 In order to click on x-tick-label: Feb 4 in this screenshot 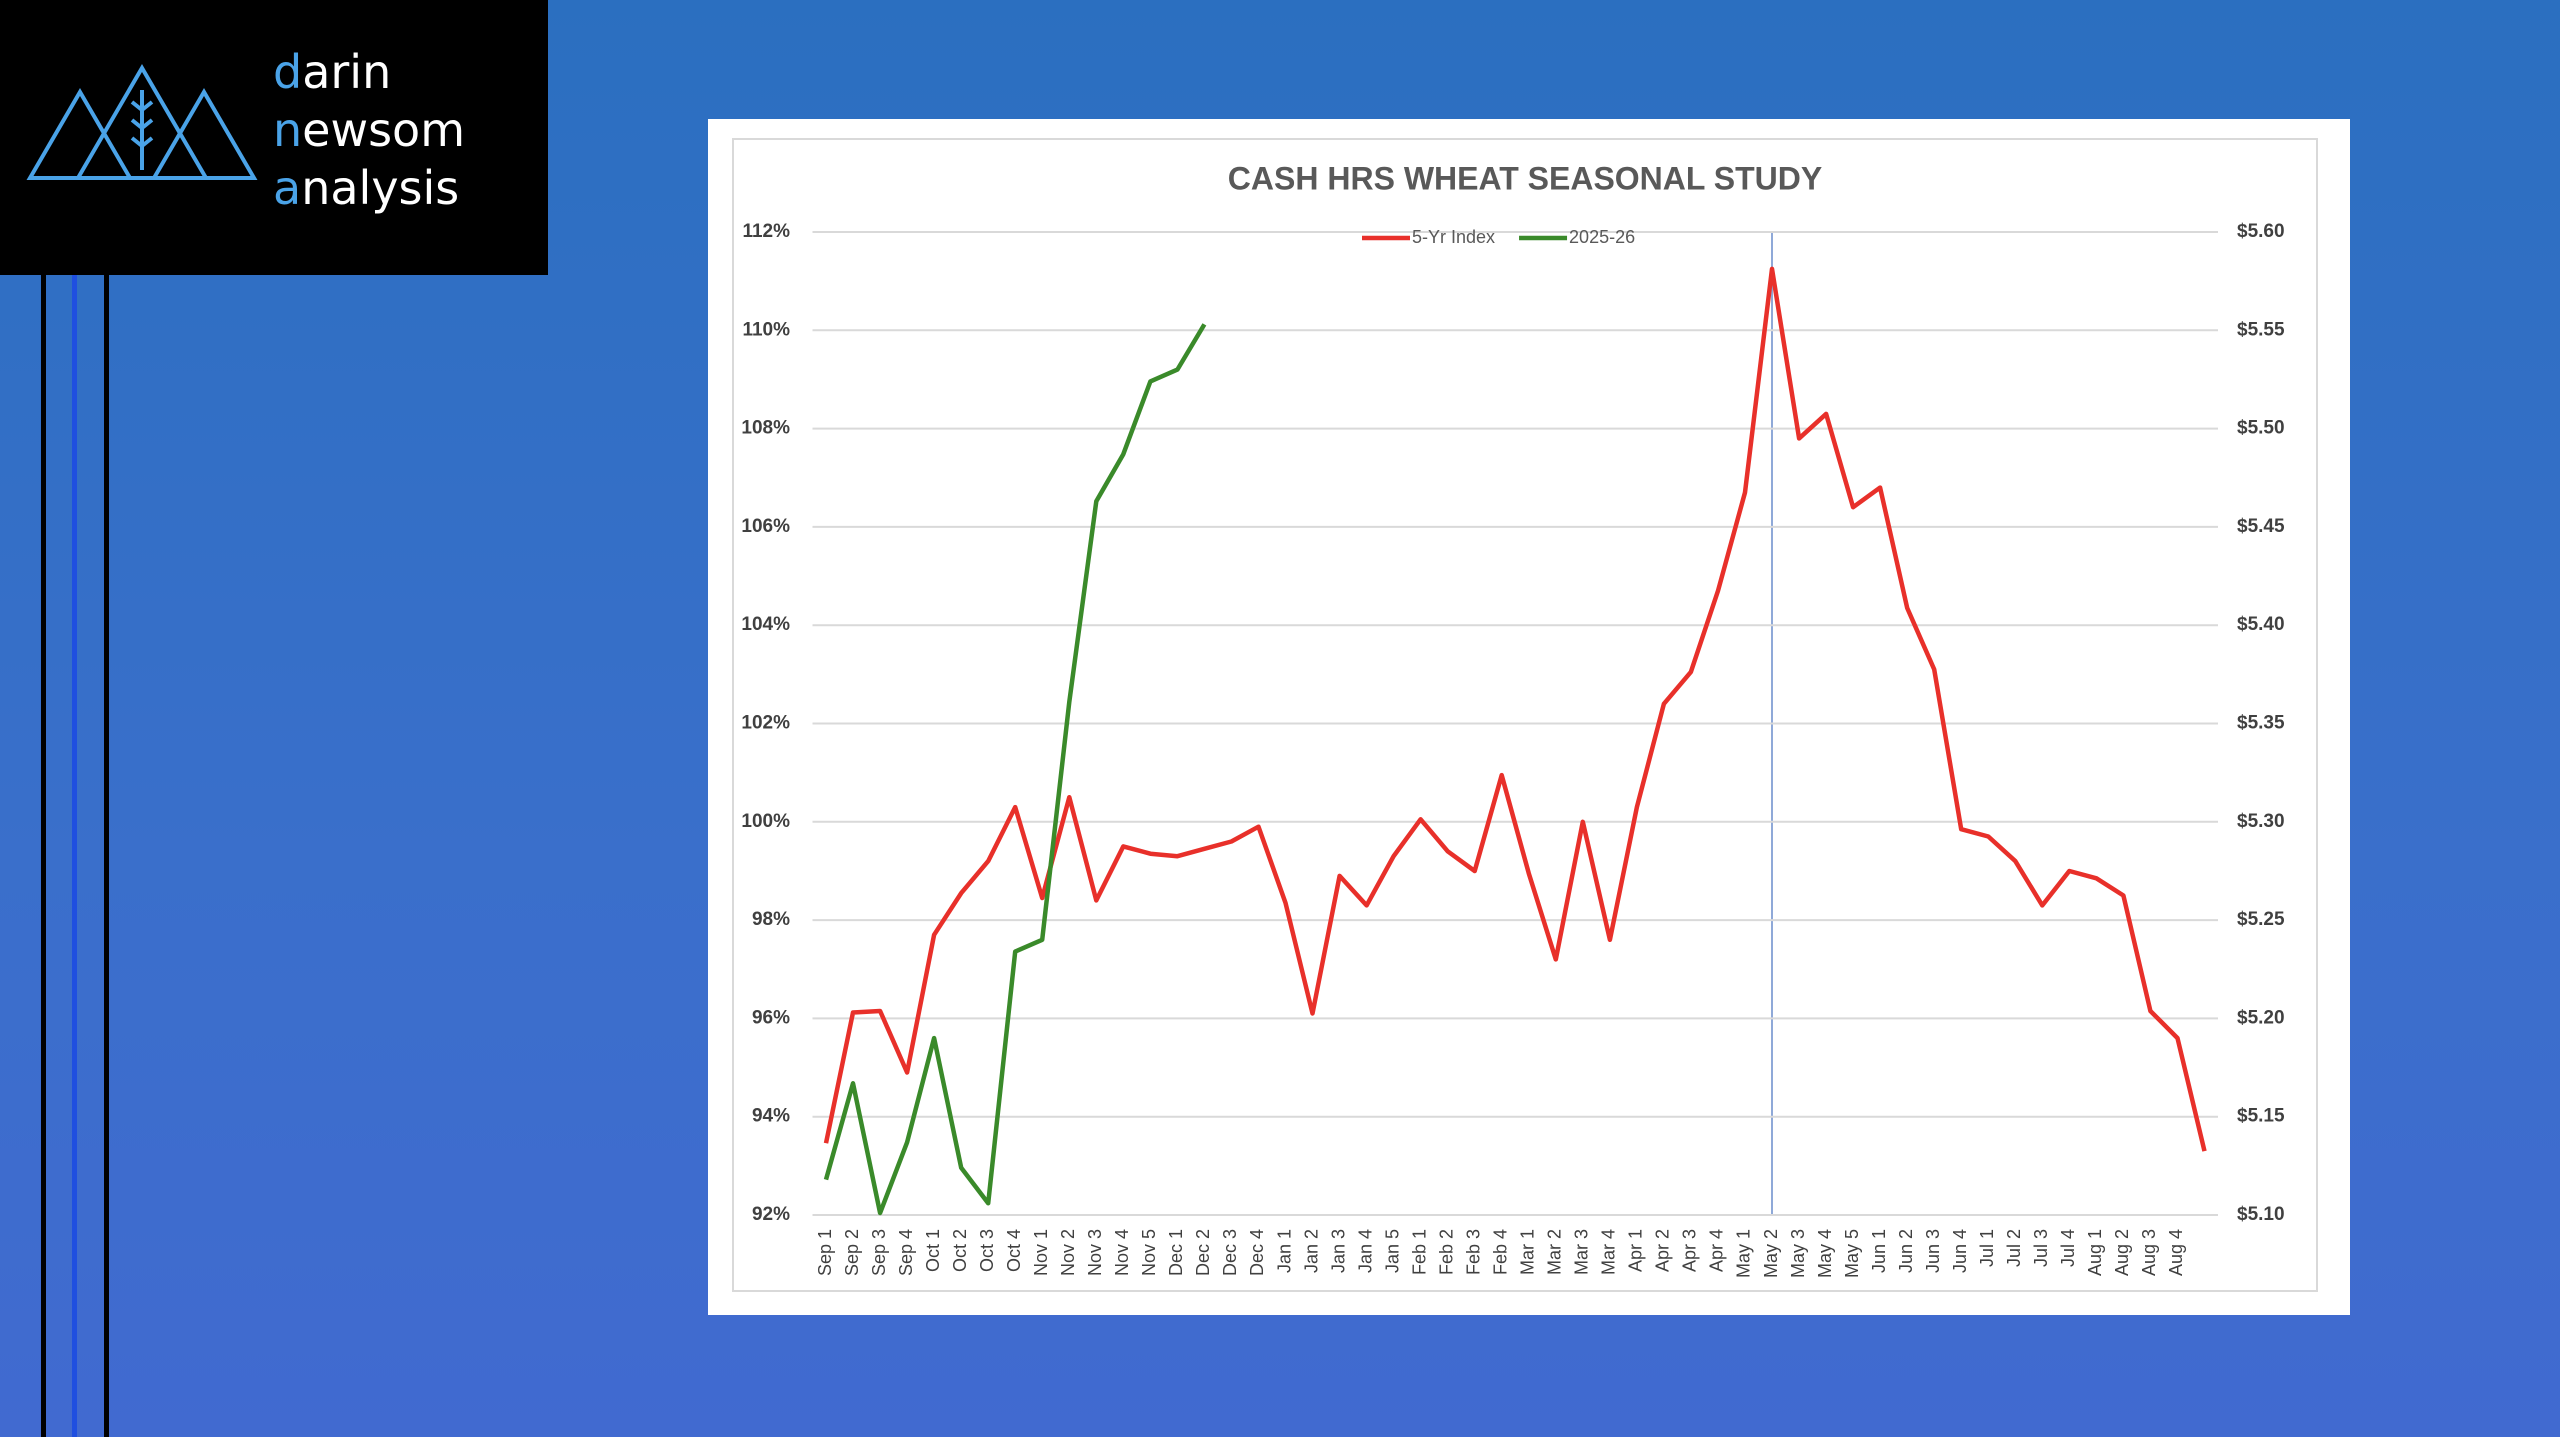, I will do `click(1500, 1252)`.